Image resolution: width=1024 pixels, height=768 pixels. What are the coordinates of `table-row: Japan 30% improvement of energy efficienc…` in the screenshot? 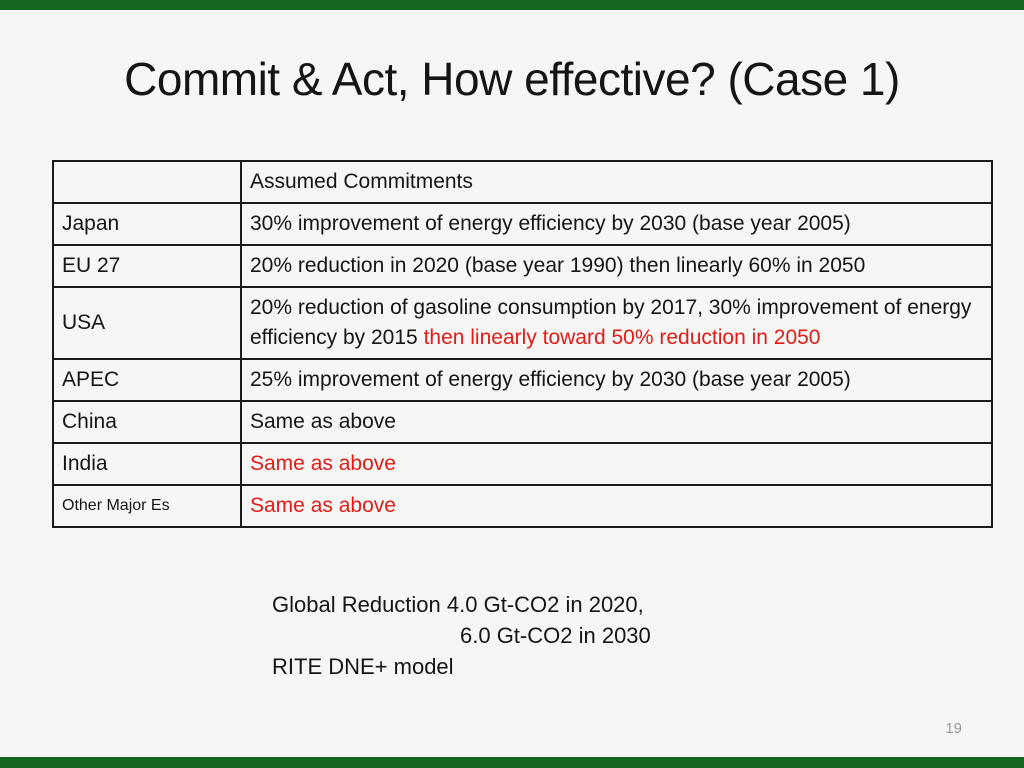 It's located at (522, 224).